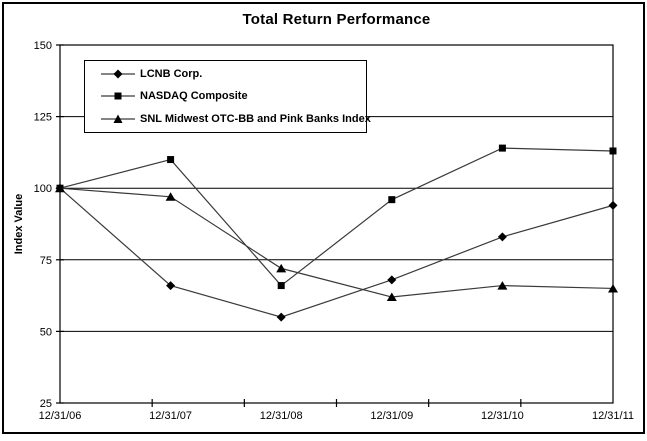 The width and height of the screenshot is (647, 441). What do you see at coordinates (46, 404) in the screenshot?
I see `y-tick-label: 25` at bounding box center [46, 404].